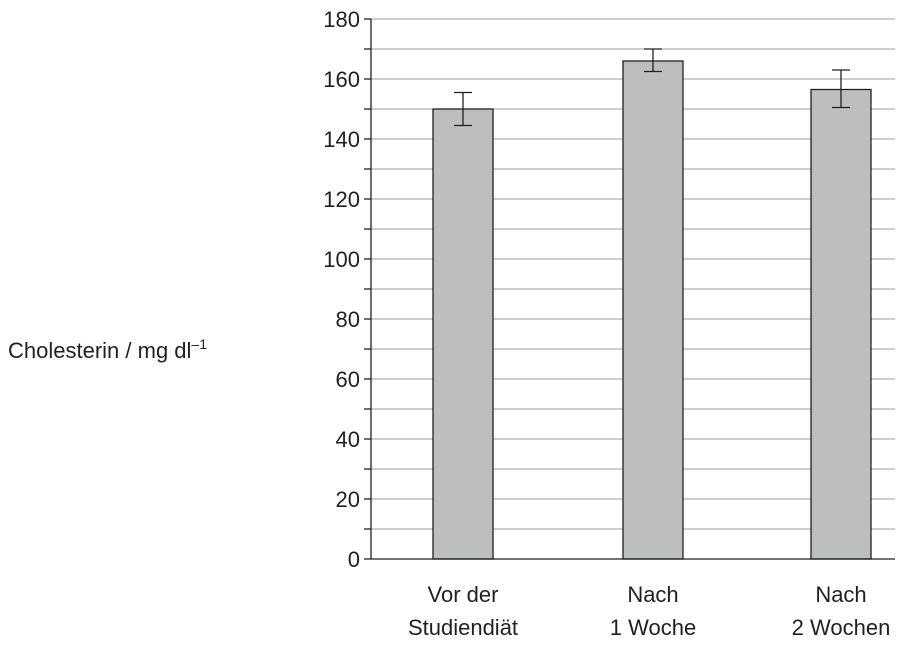 The height and width of the screenshot is (645, 909). Describe the element at coordinates (99, 350) in the screenshot. I see `y-axis-label-text: Cholesterin / mg dl` at that location.